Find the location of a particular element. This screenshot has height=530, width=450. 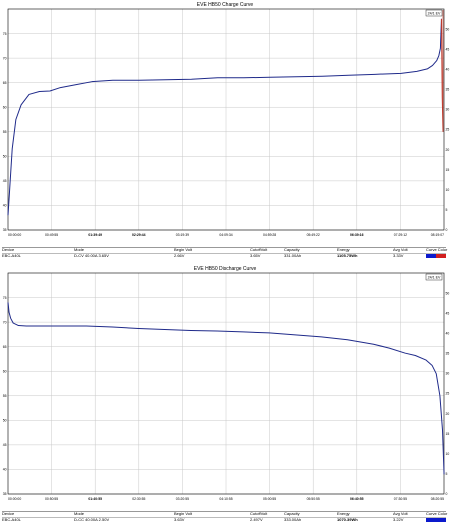

info-value: 333.00Ah is located at coordinates (293, 519).